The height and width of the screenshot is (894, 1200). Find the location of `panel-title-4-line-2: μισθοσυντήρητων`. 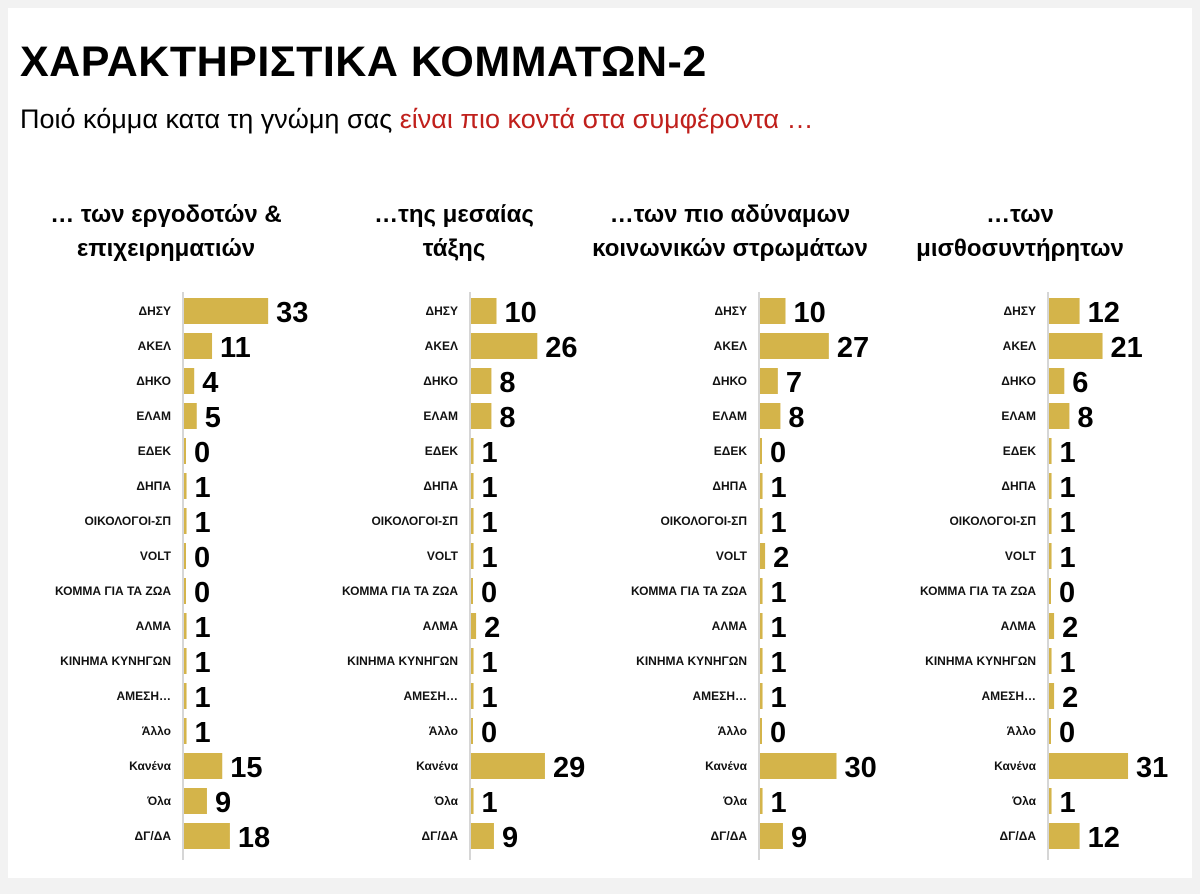

panel-title-4-line-2: μισθοσυντήρητων is located at coordinates (1020, 248).